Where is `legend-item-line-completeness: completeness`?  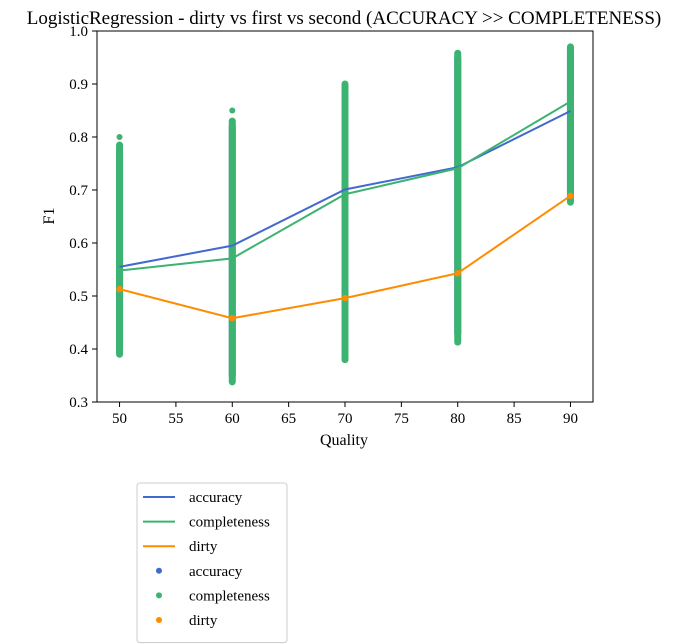
legend-item-line-completeness: completeness is located at coordinates (206, 523).